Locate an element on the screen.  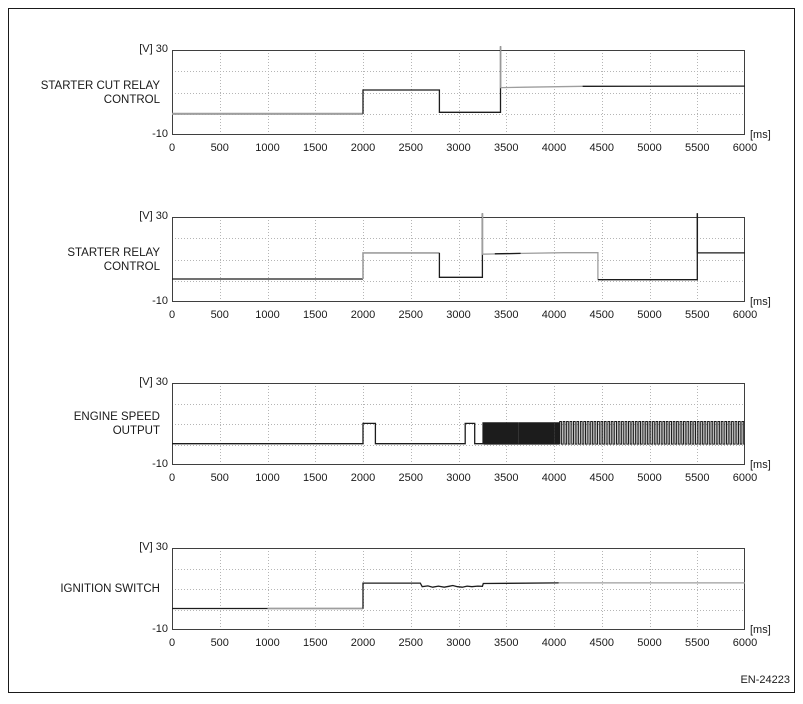
plot-starter-cut-relay-control is located at coordinates (459, 90).